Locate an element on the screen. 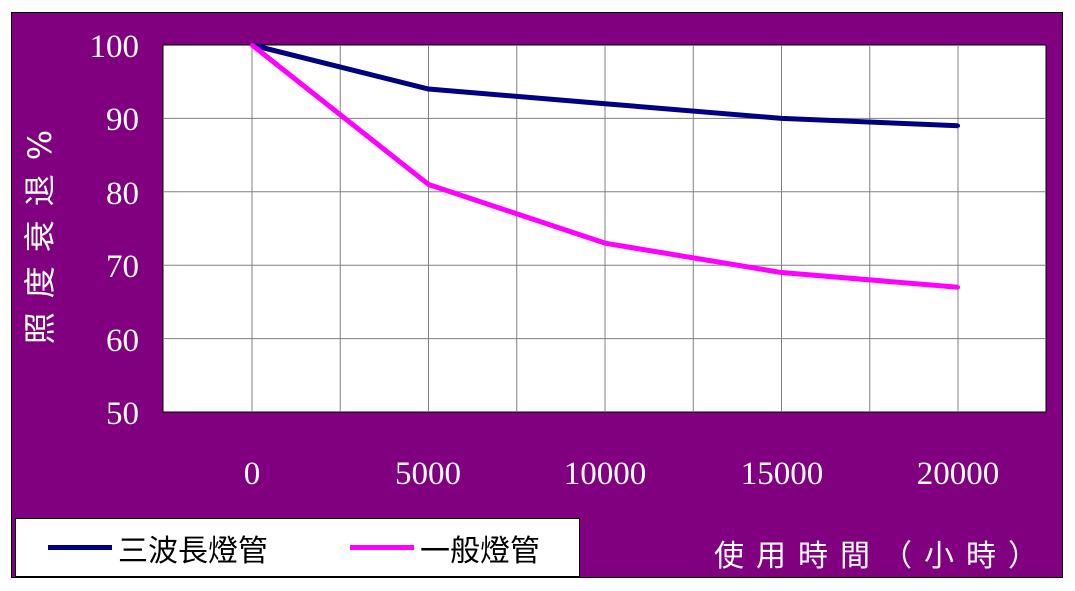  legend-item-series-1: 三波長燈管 is located at coordinates (158, 547).